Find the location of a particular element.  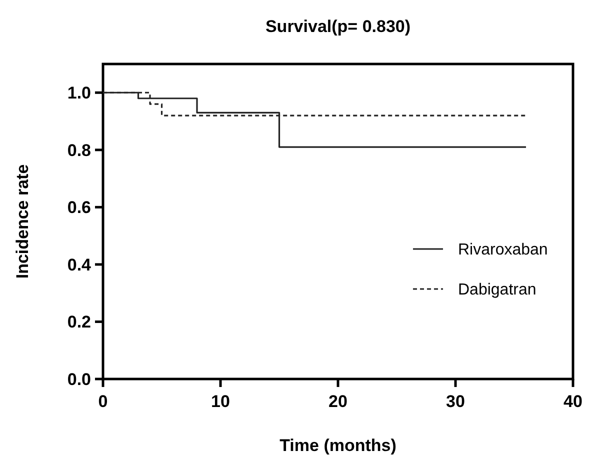

x-axis-title: Time (months) is located at coordinates (338, 445).